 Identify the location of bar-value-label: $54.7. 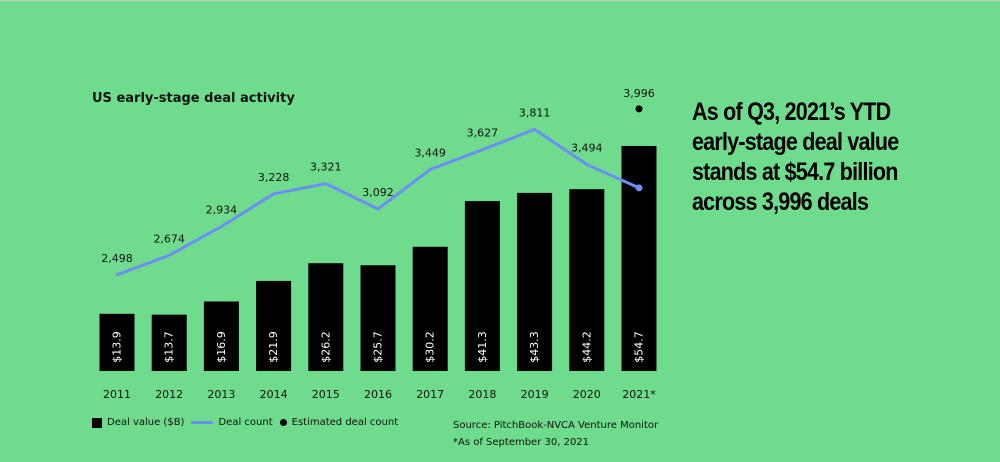
(639, 347).